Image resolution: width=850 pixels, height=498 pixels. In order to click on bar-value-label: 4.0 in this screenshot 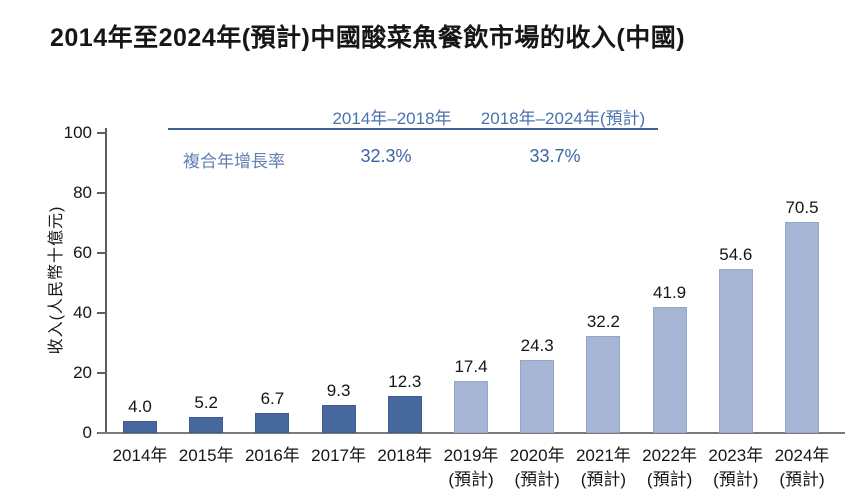, I will do `click(140, 406)`.